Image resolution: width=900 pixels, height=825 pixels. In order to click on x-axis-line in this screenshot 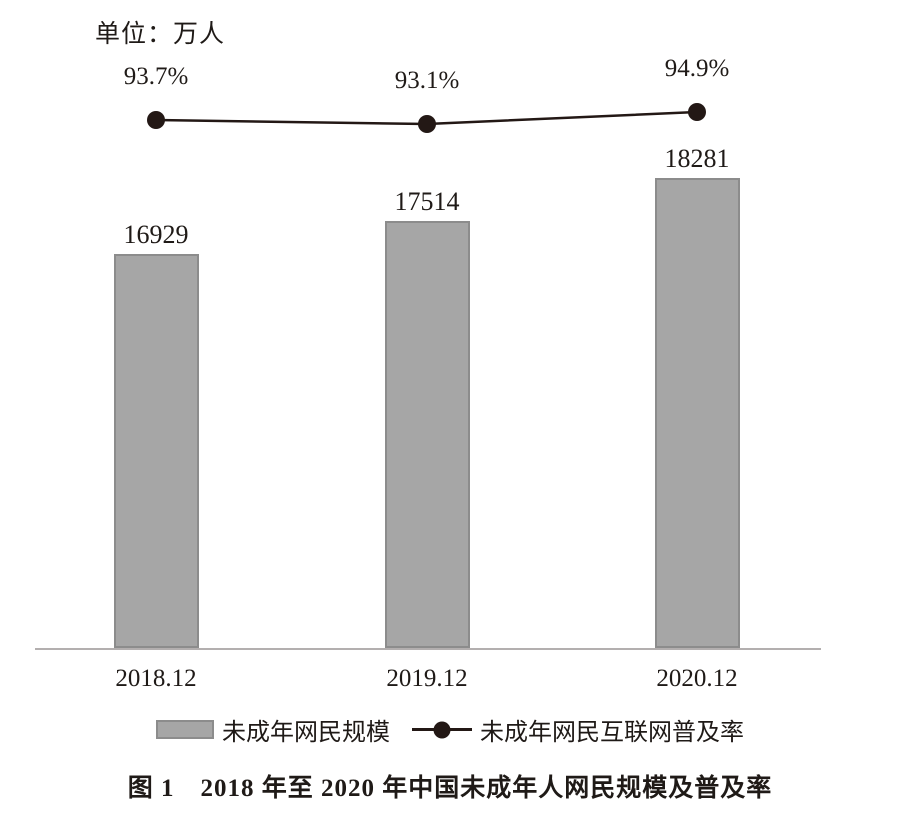, I will do `click(428, 649)`.